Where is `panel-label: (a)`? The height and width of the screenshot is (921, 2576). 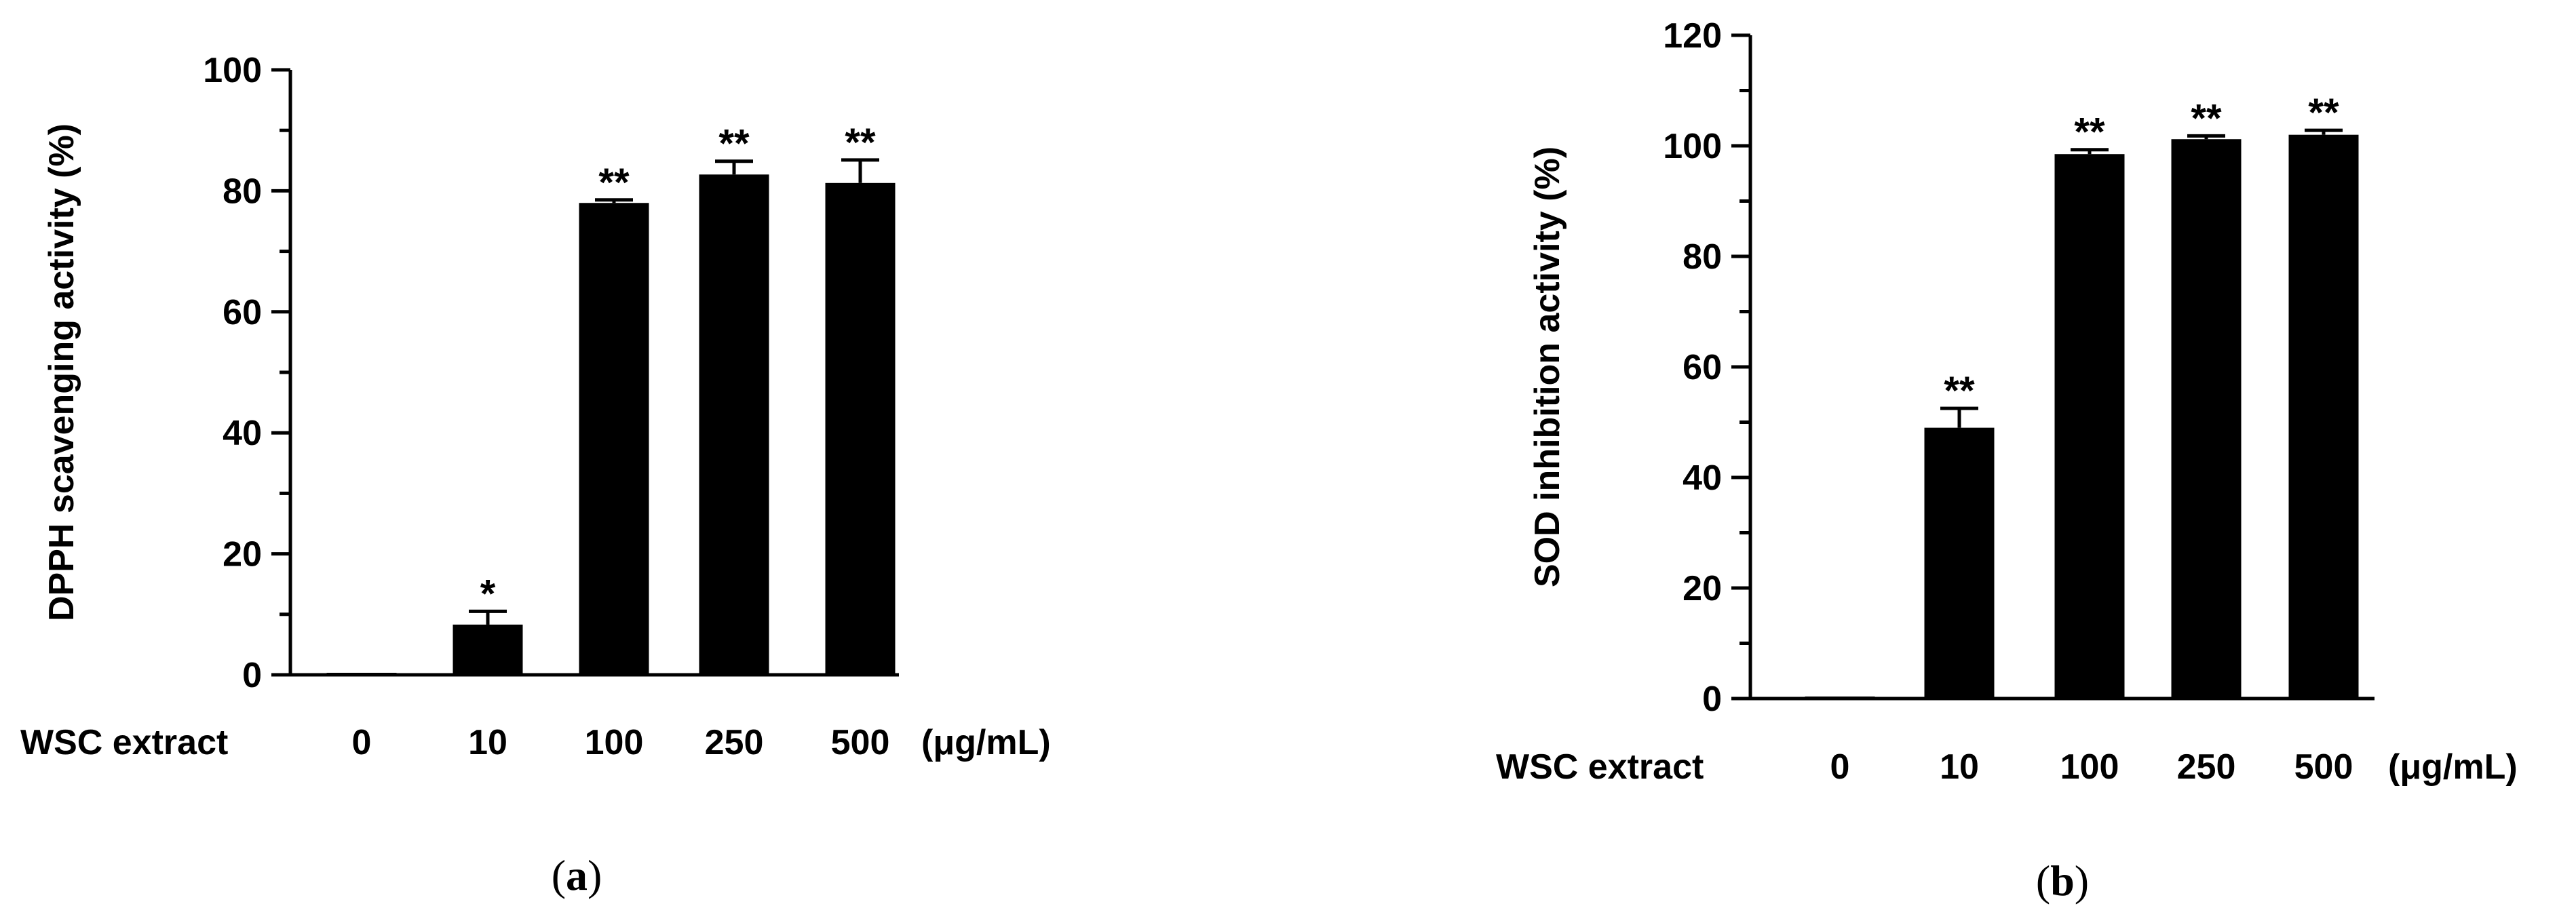 panel-label: (a) is located at coordinates (577, 875).